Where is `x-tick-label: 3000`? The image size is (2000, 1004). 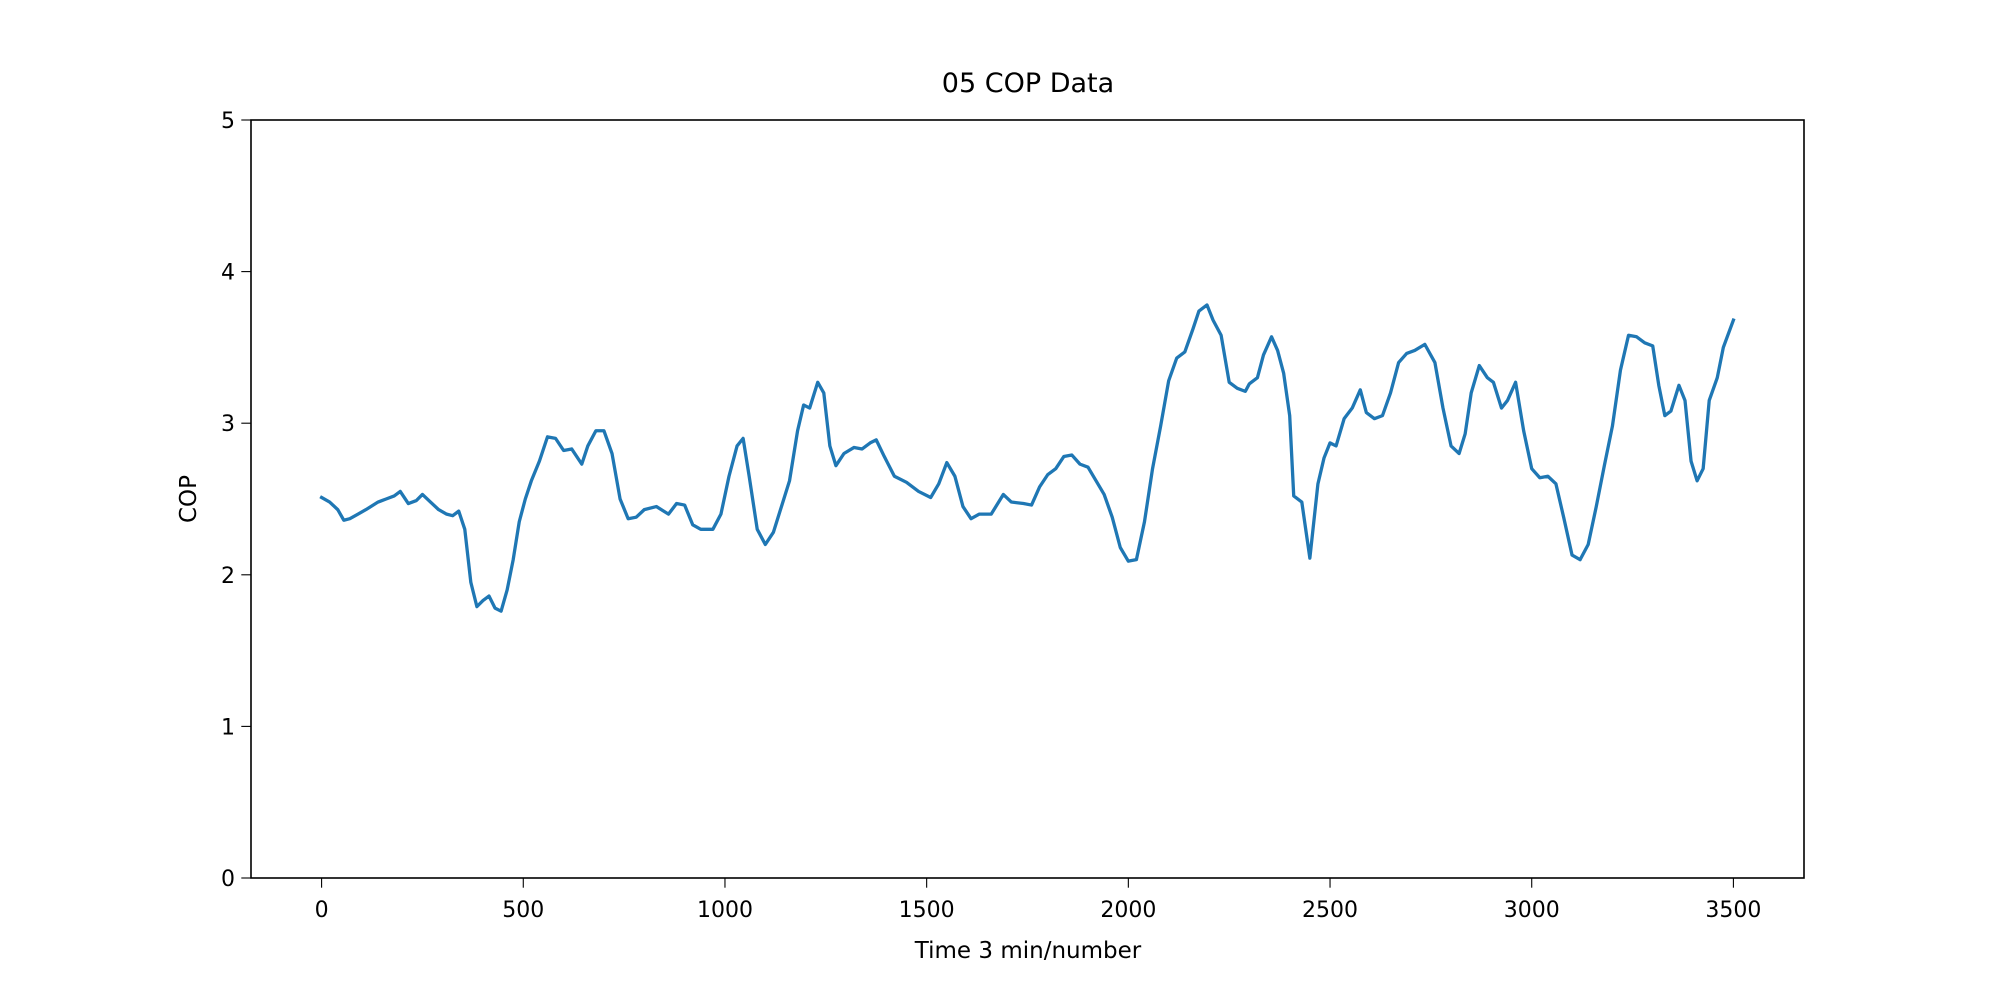
x-tick-label: 3000 is located at coordinates (1532, 910).